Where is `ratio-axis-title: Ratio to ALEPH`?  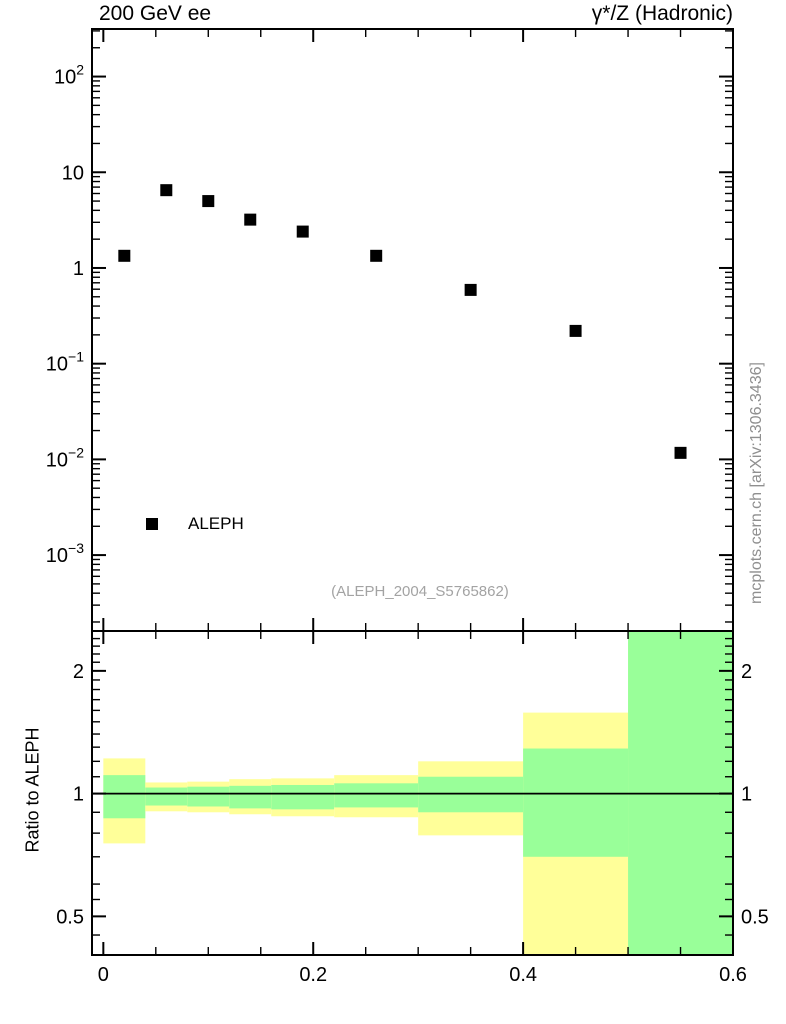 ratio-axis-title: Ratio to ALEPH is located at coordinates (32, 790).